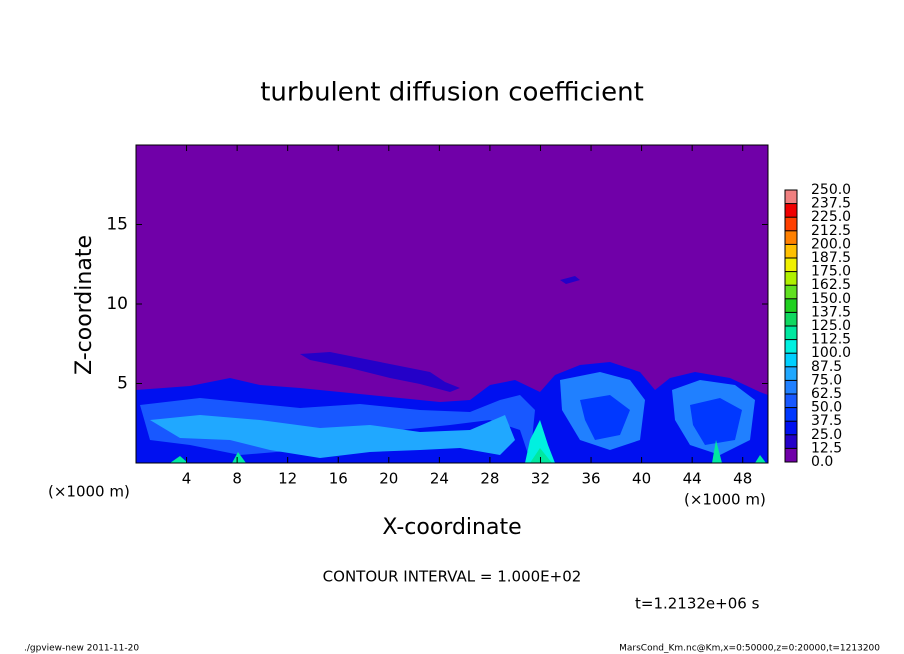  What do you see at coordinates (81, 649) in the screenshot?
I see `footer-left: ./gpview-new 2011-11-20` at bounding box center [81, 649].